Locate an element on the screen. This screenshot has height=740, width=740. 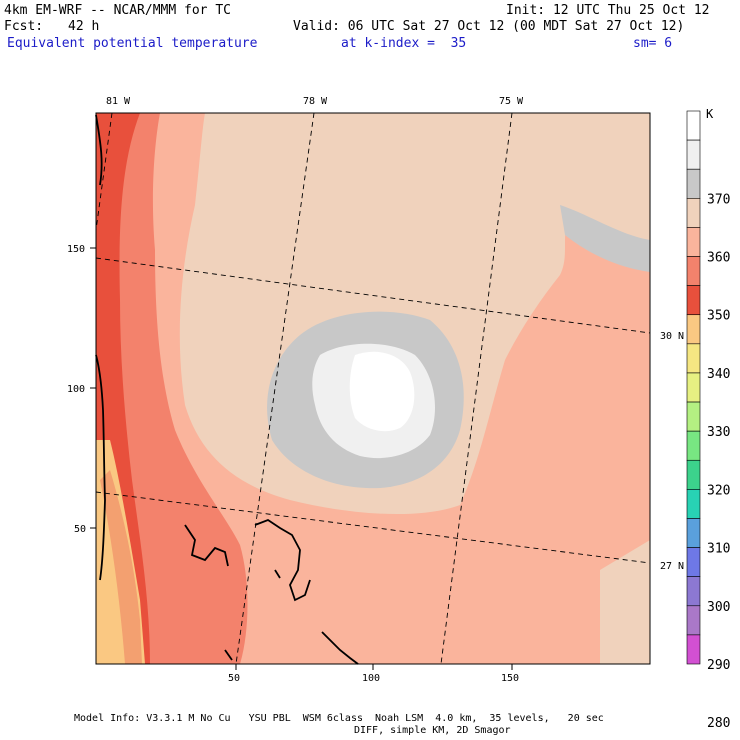
colorbar-label: 370 is located at coordinates (718, 199).